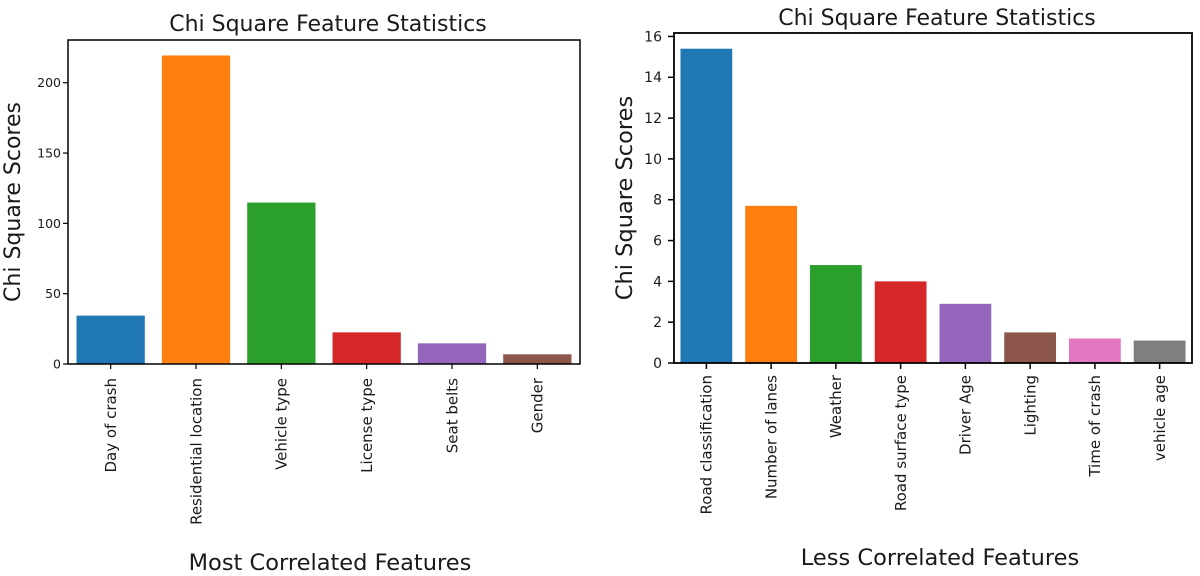 The image size is (1200, 576). Describe the element at coordinates (707, 444) in the screenshot. I see `x-tick-label-road-classification: Road classification` at that location.